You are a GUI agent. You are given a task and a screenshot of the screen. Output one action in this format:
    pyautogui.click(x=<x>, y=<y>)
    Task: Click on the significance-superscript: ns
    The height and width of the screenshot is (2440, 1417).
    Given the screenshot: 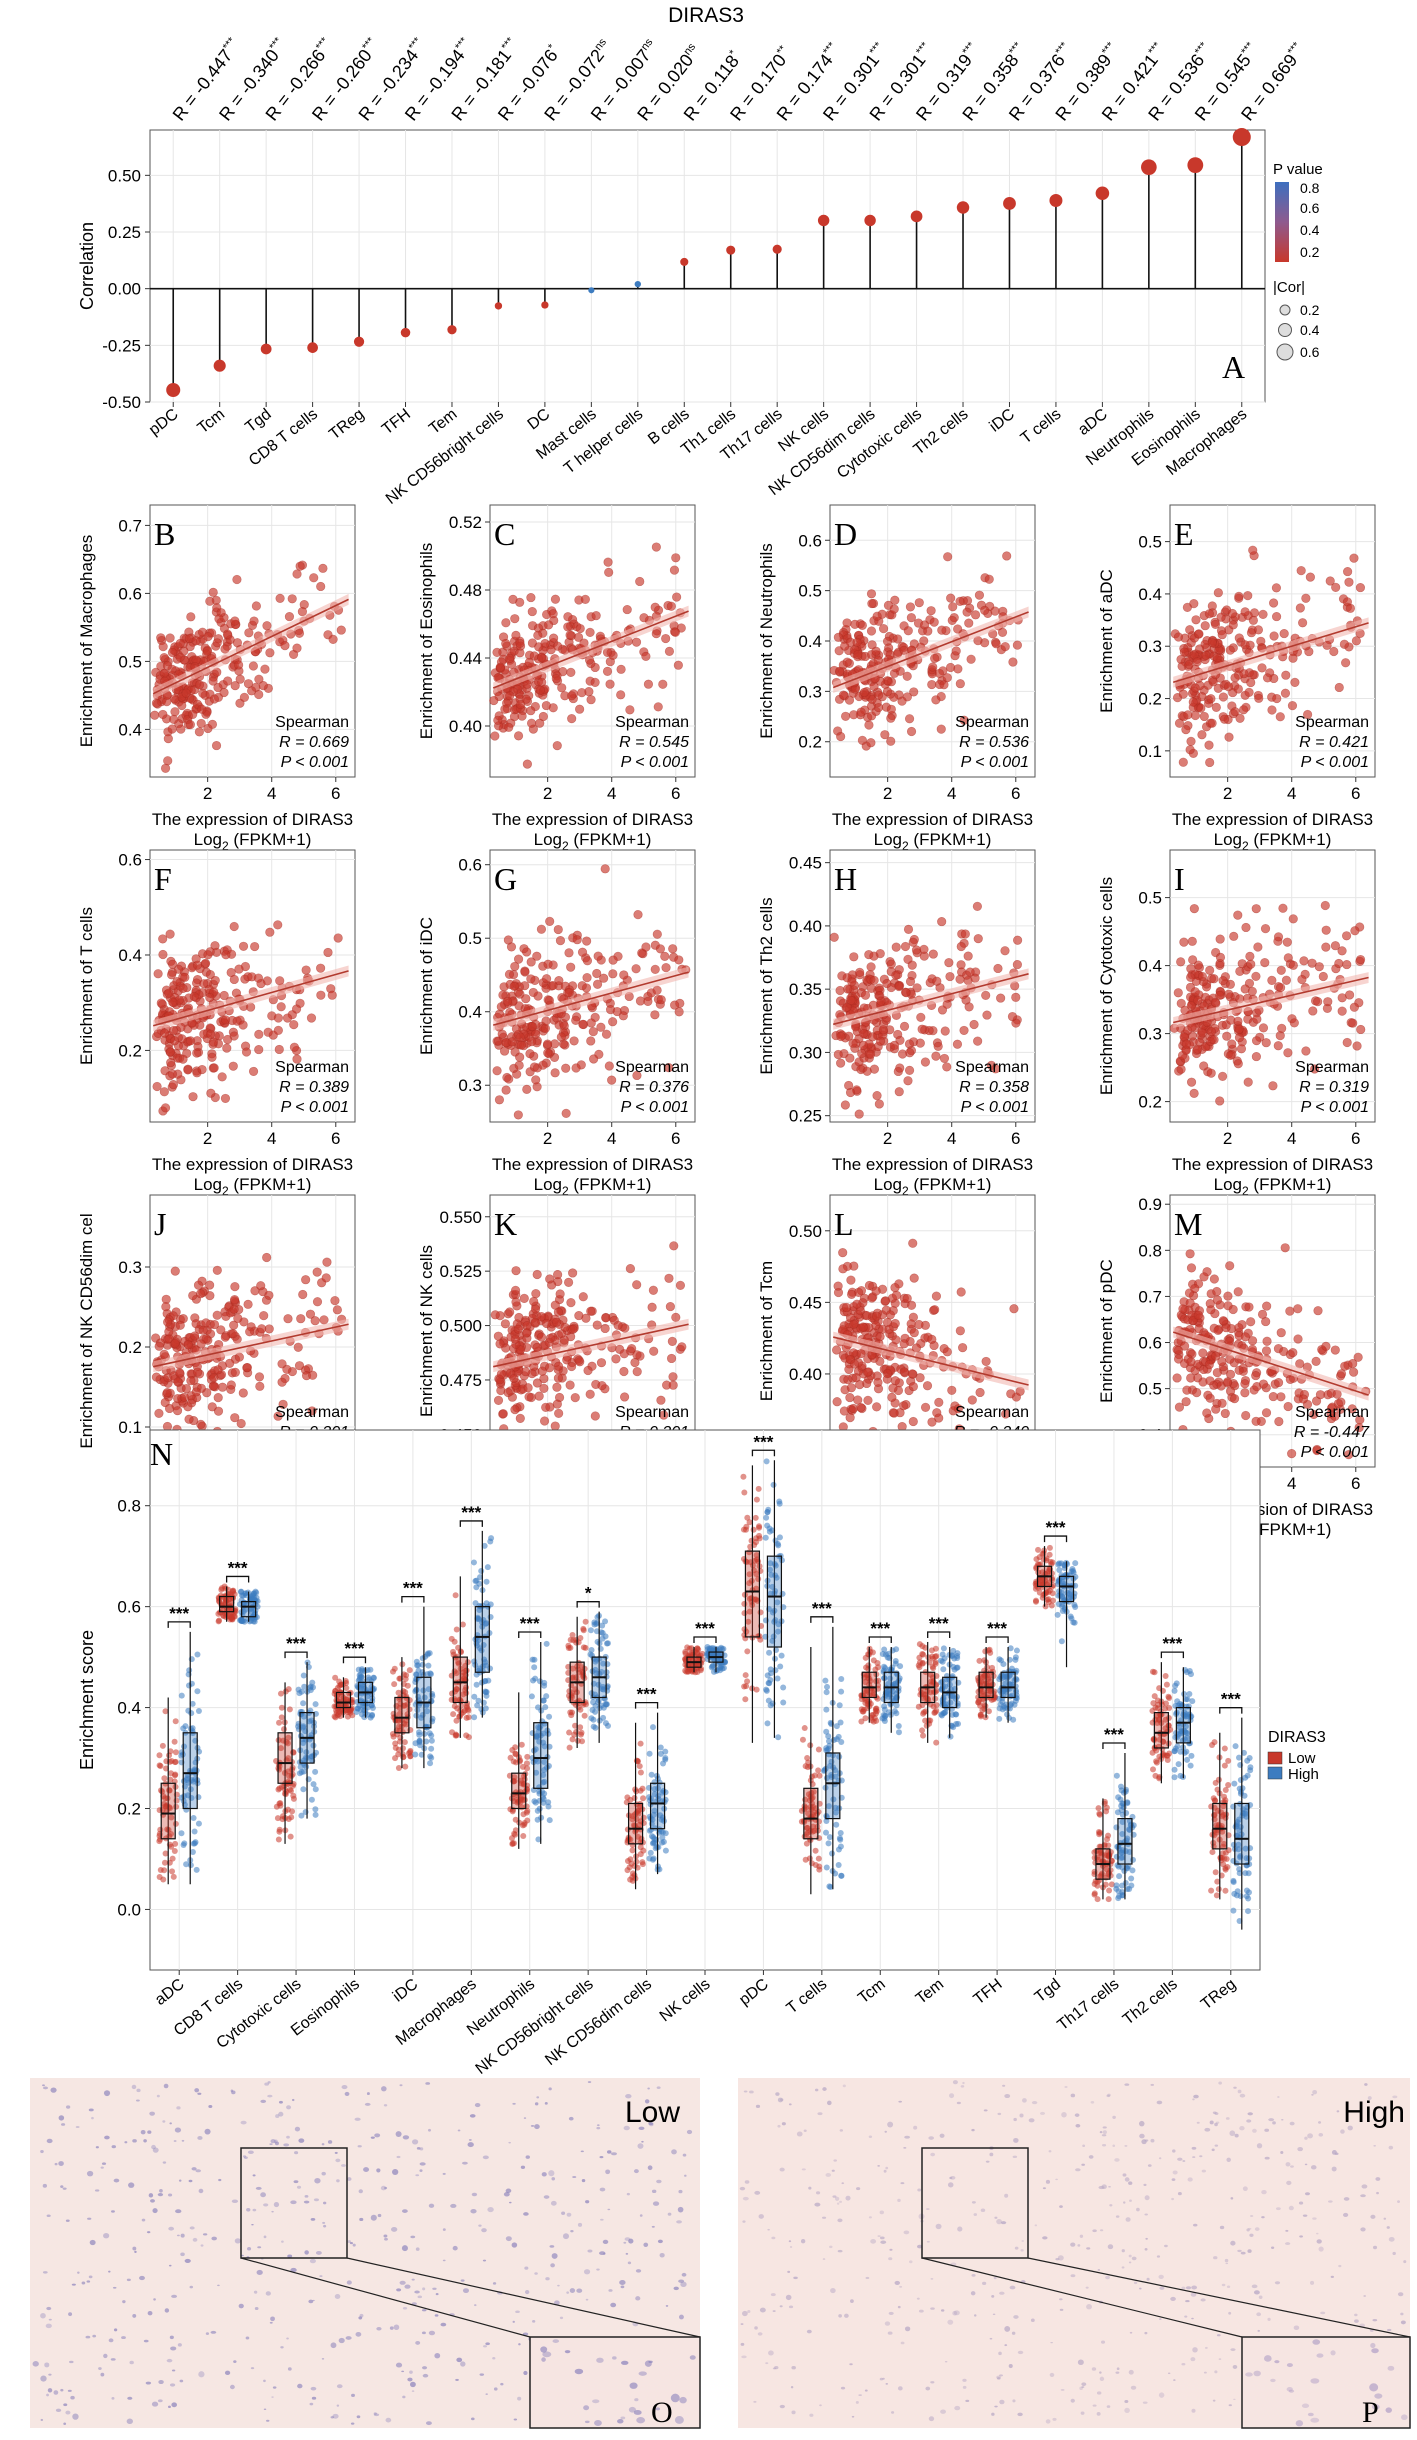 What is the action you would take?
    pyautogui.click(x=600, y=44)
    